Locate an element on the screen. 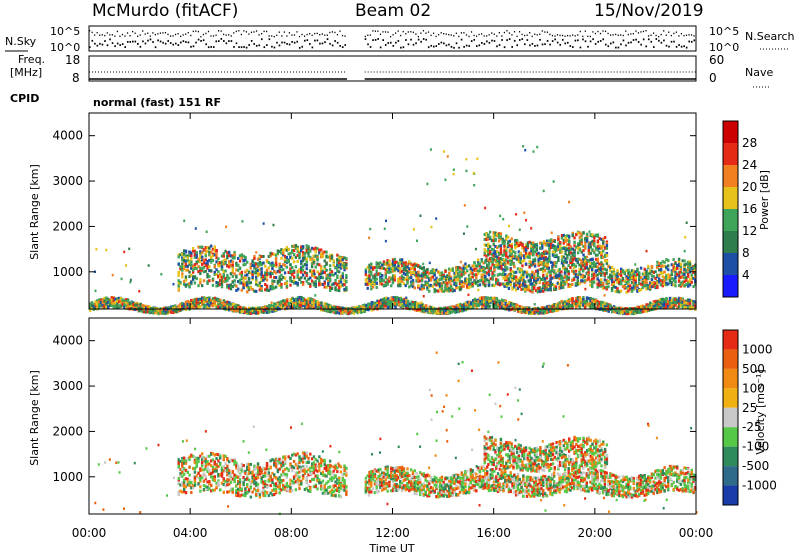 The image size is (800, 554). freq-unit: [MHz] is located at coordinates (26, 72).